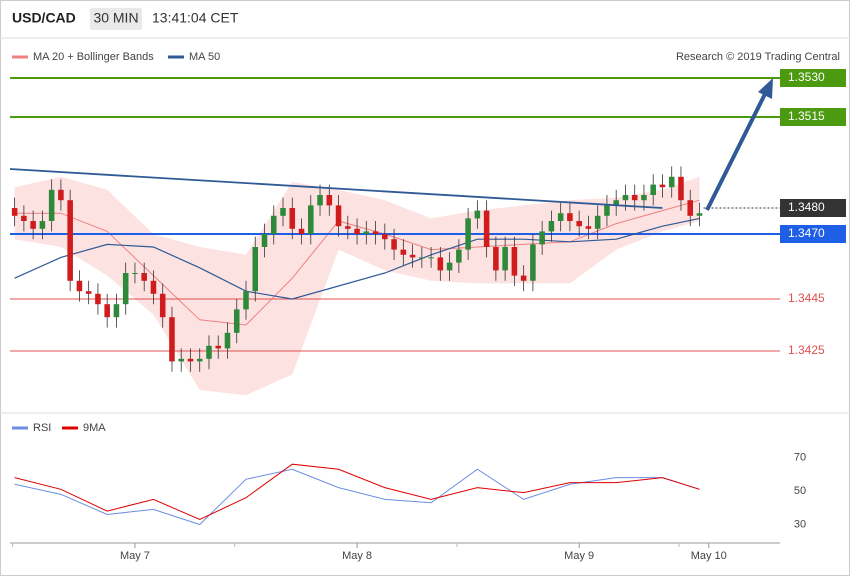 The height and width of the screenshot is (576, 850). What do you see at coordinates (44, 18) in the screenshot?
I see `symbol: USD/CAD` at bounding box center [44, 18].